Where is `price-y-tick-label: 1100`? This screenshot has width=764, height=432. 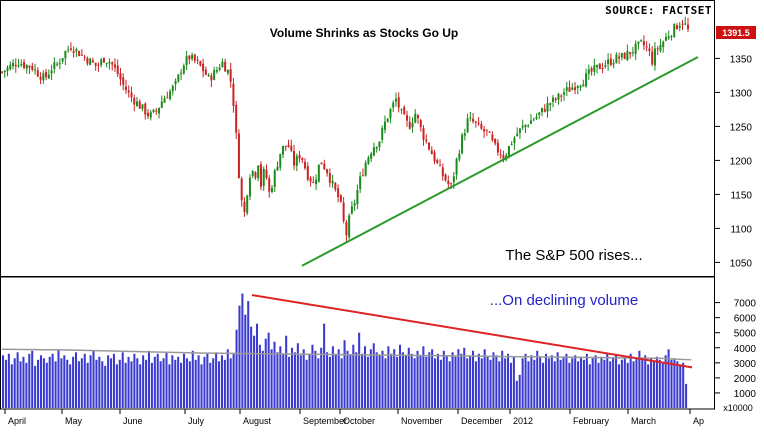
price-y-tick-label: 1100 is located at coordinates (741, 229).